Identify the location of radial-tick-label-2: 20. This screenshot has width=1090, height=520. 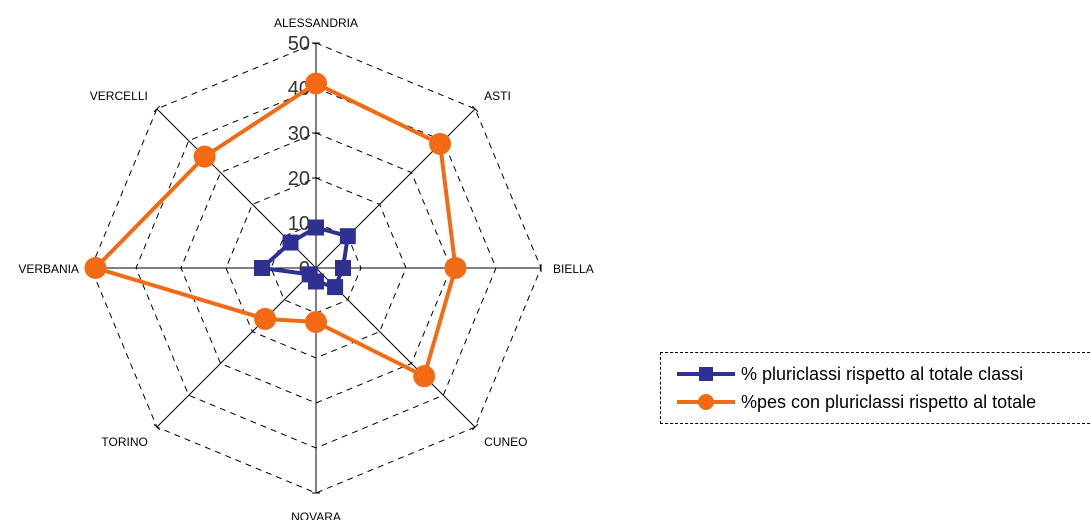
(299, 179).